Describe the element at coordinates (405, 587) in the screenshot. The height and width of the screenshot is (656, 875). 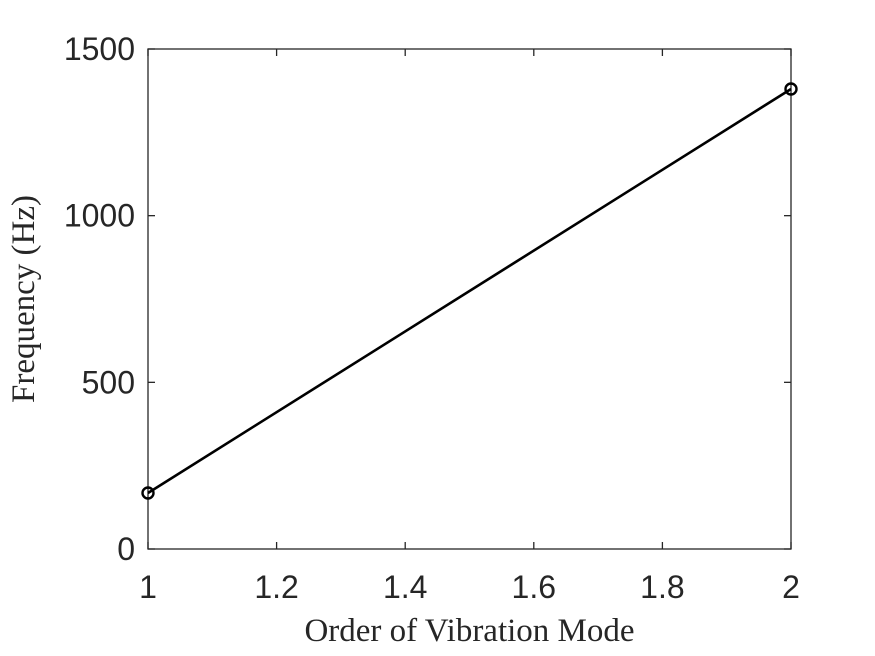
I see `x-tick-label: 1.4` at that location.